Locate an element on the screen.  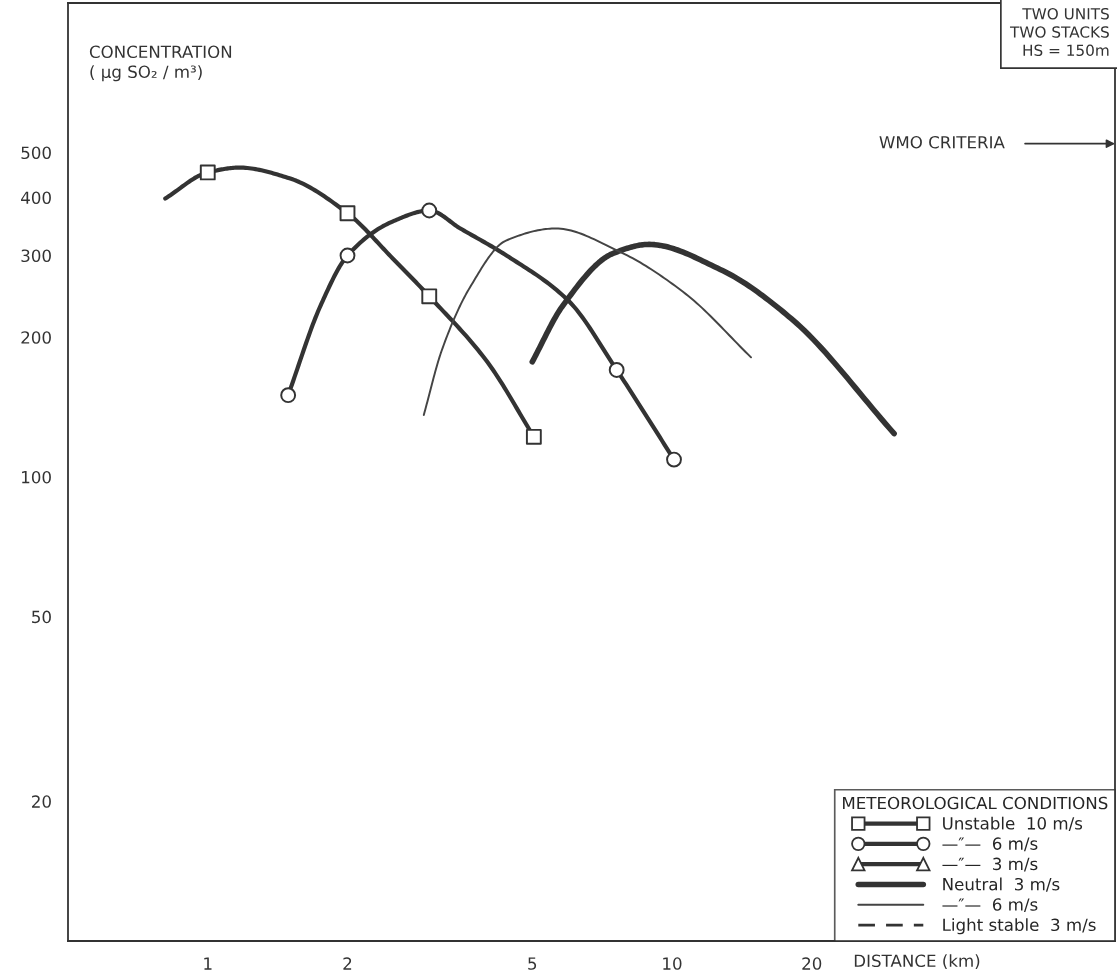
x-axis-title: DISTANCE (km) is located at coordinates (917, 962).